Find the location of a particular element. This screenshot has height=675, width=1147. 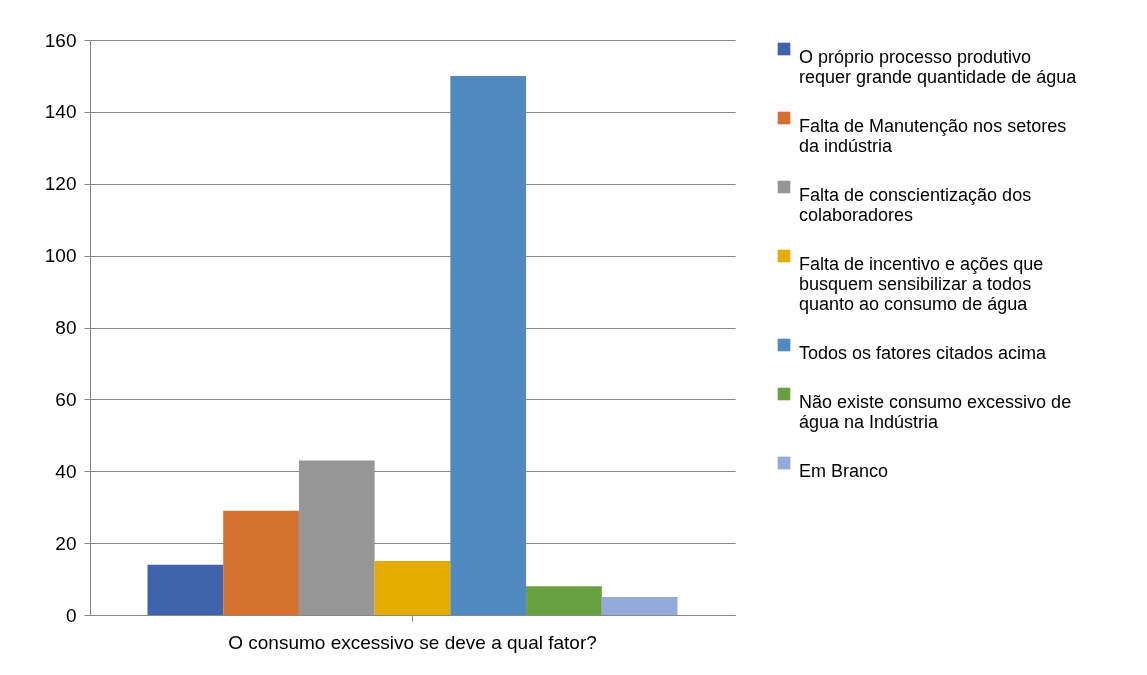

y-tick-label: 20 is located at coordinates (66, 543).